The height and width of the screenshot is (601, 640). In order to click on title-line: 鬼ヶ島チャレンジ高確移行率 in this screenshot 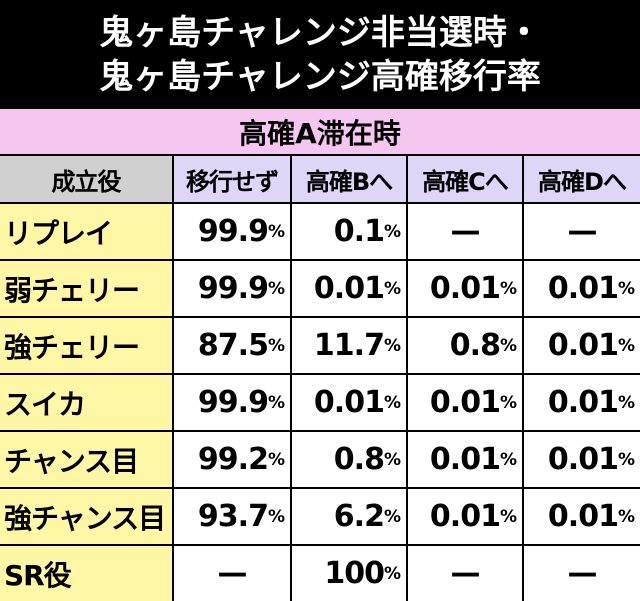, I will do `click(320, 76)`.